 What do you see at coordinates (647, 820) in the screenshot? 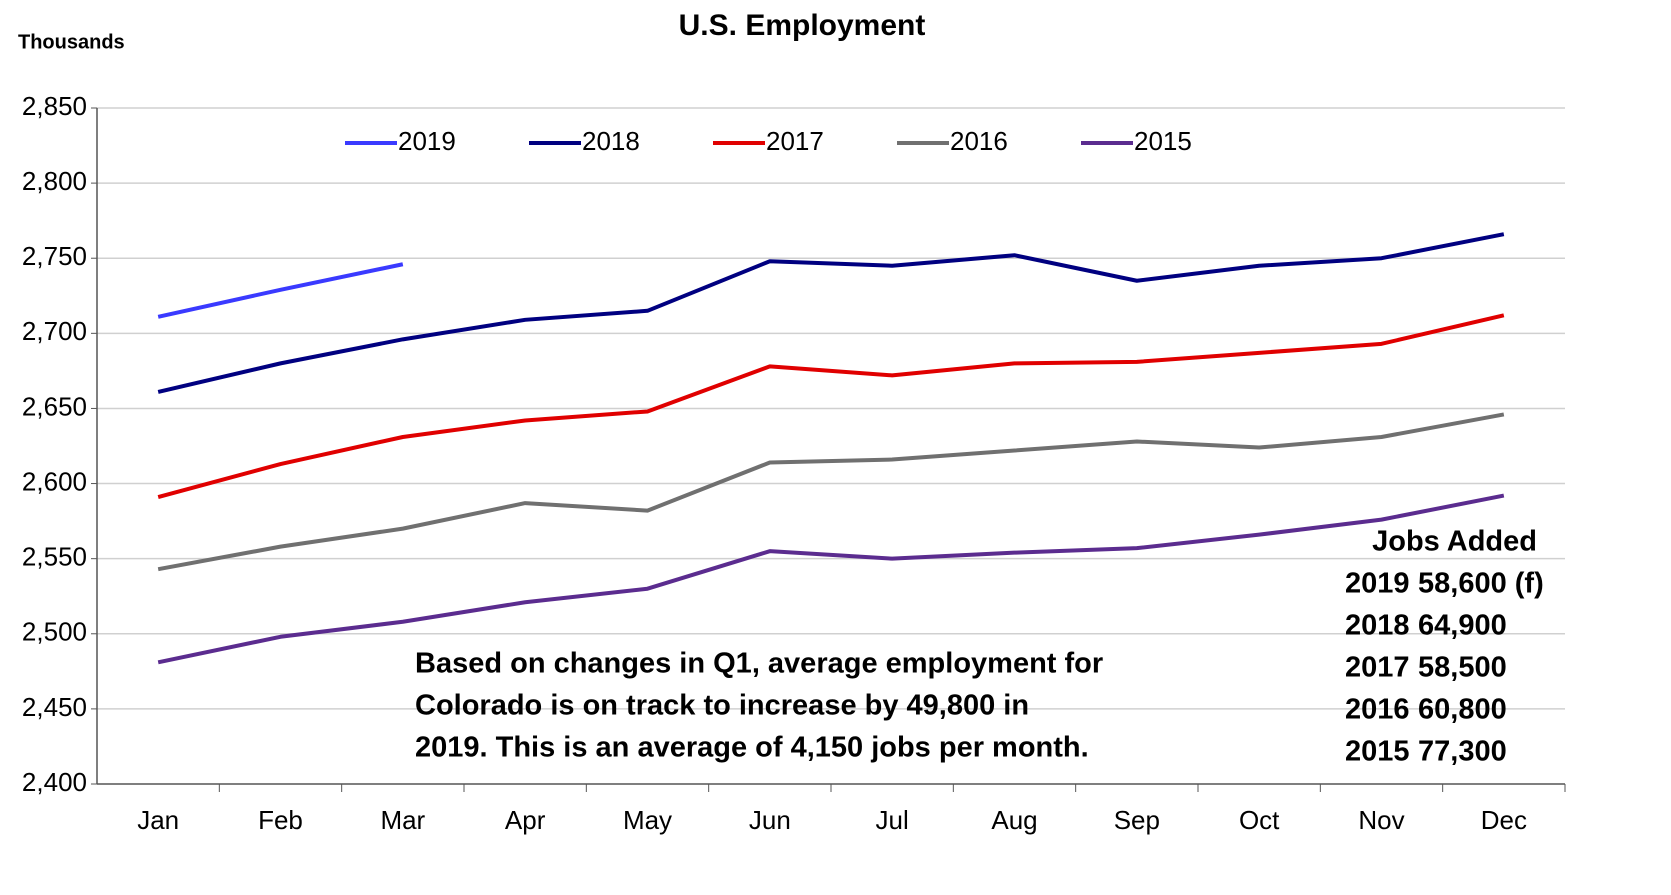
I see `x-tick-label: May` at bounding box center [647, 820].